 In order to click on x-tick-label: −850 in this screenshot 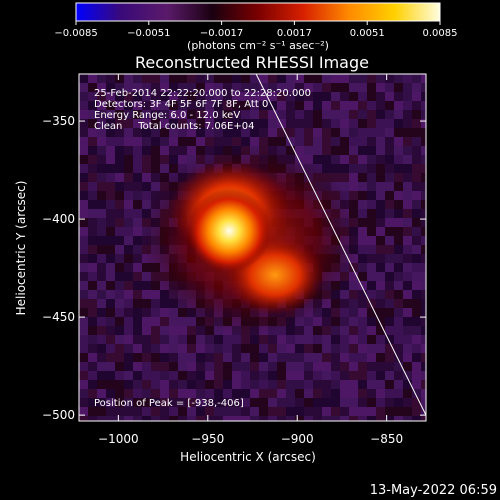, I will do `click(386, 439)`.